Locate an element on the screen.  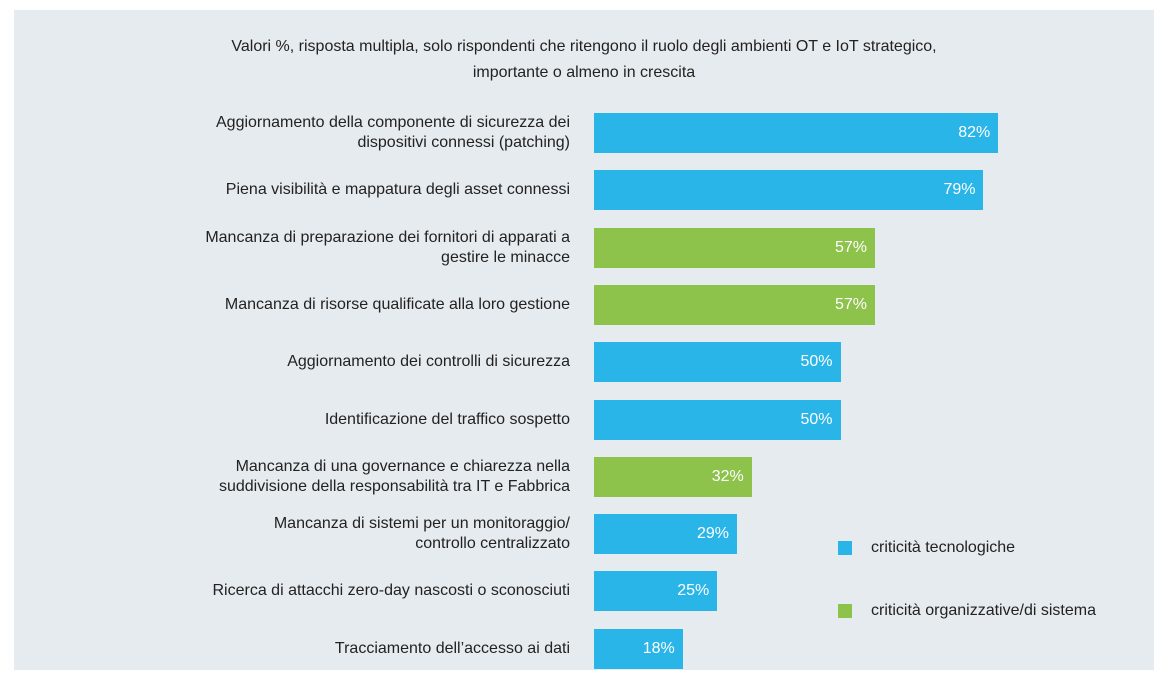
value-label: 25% is located at coordinates (693, 591).